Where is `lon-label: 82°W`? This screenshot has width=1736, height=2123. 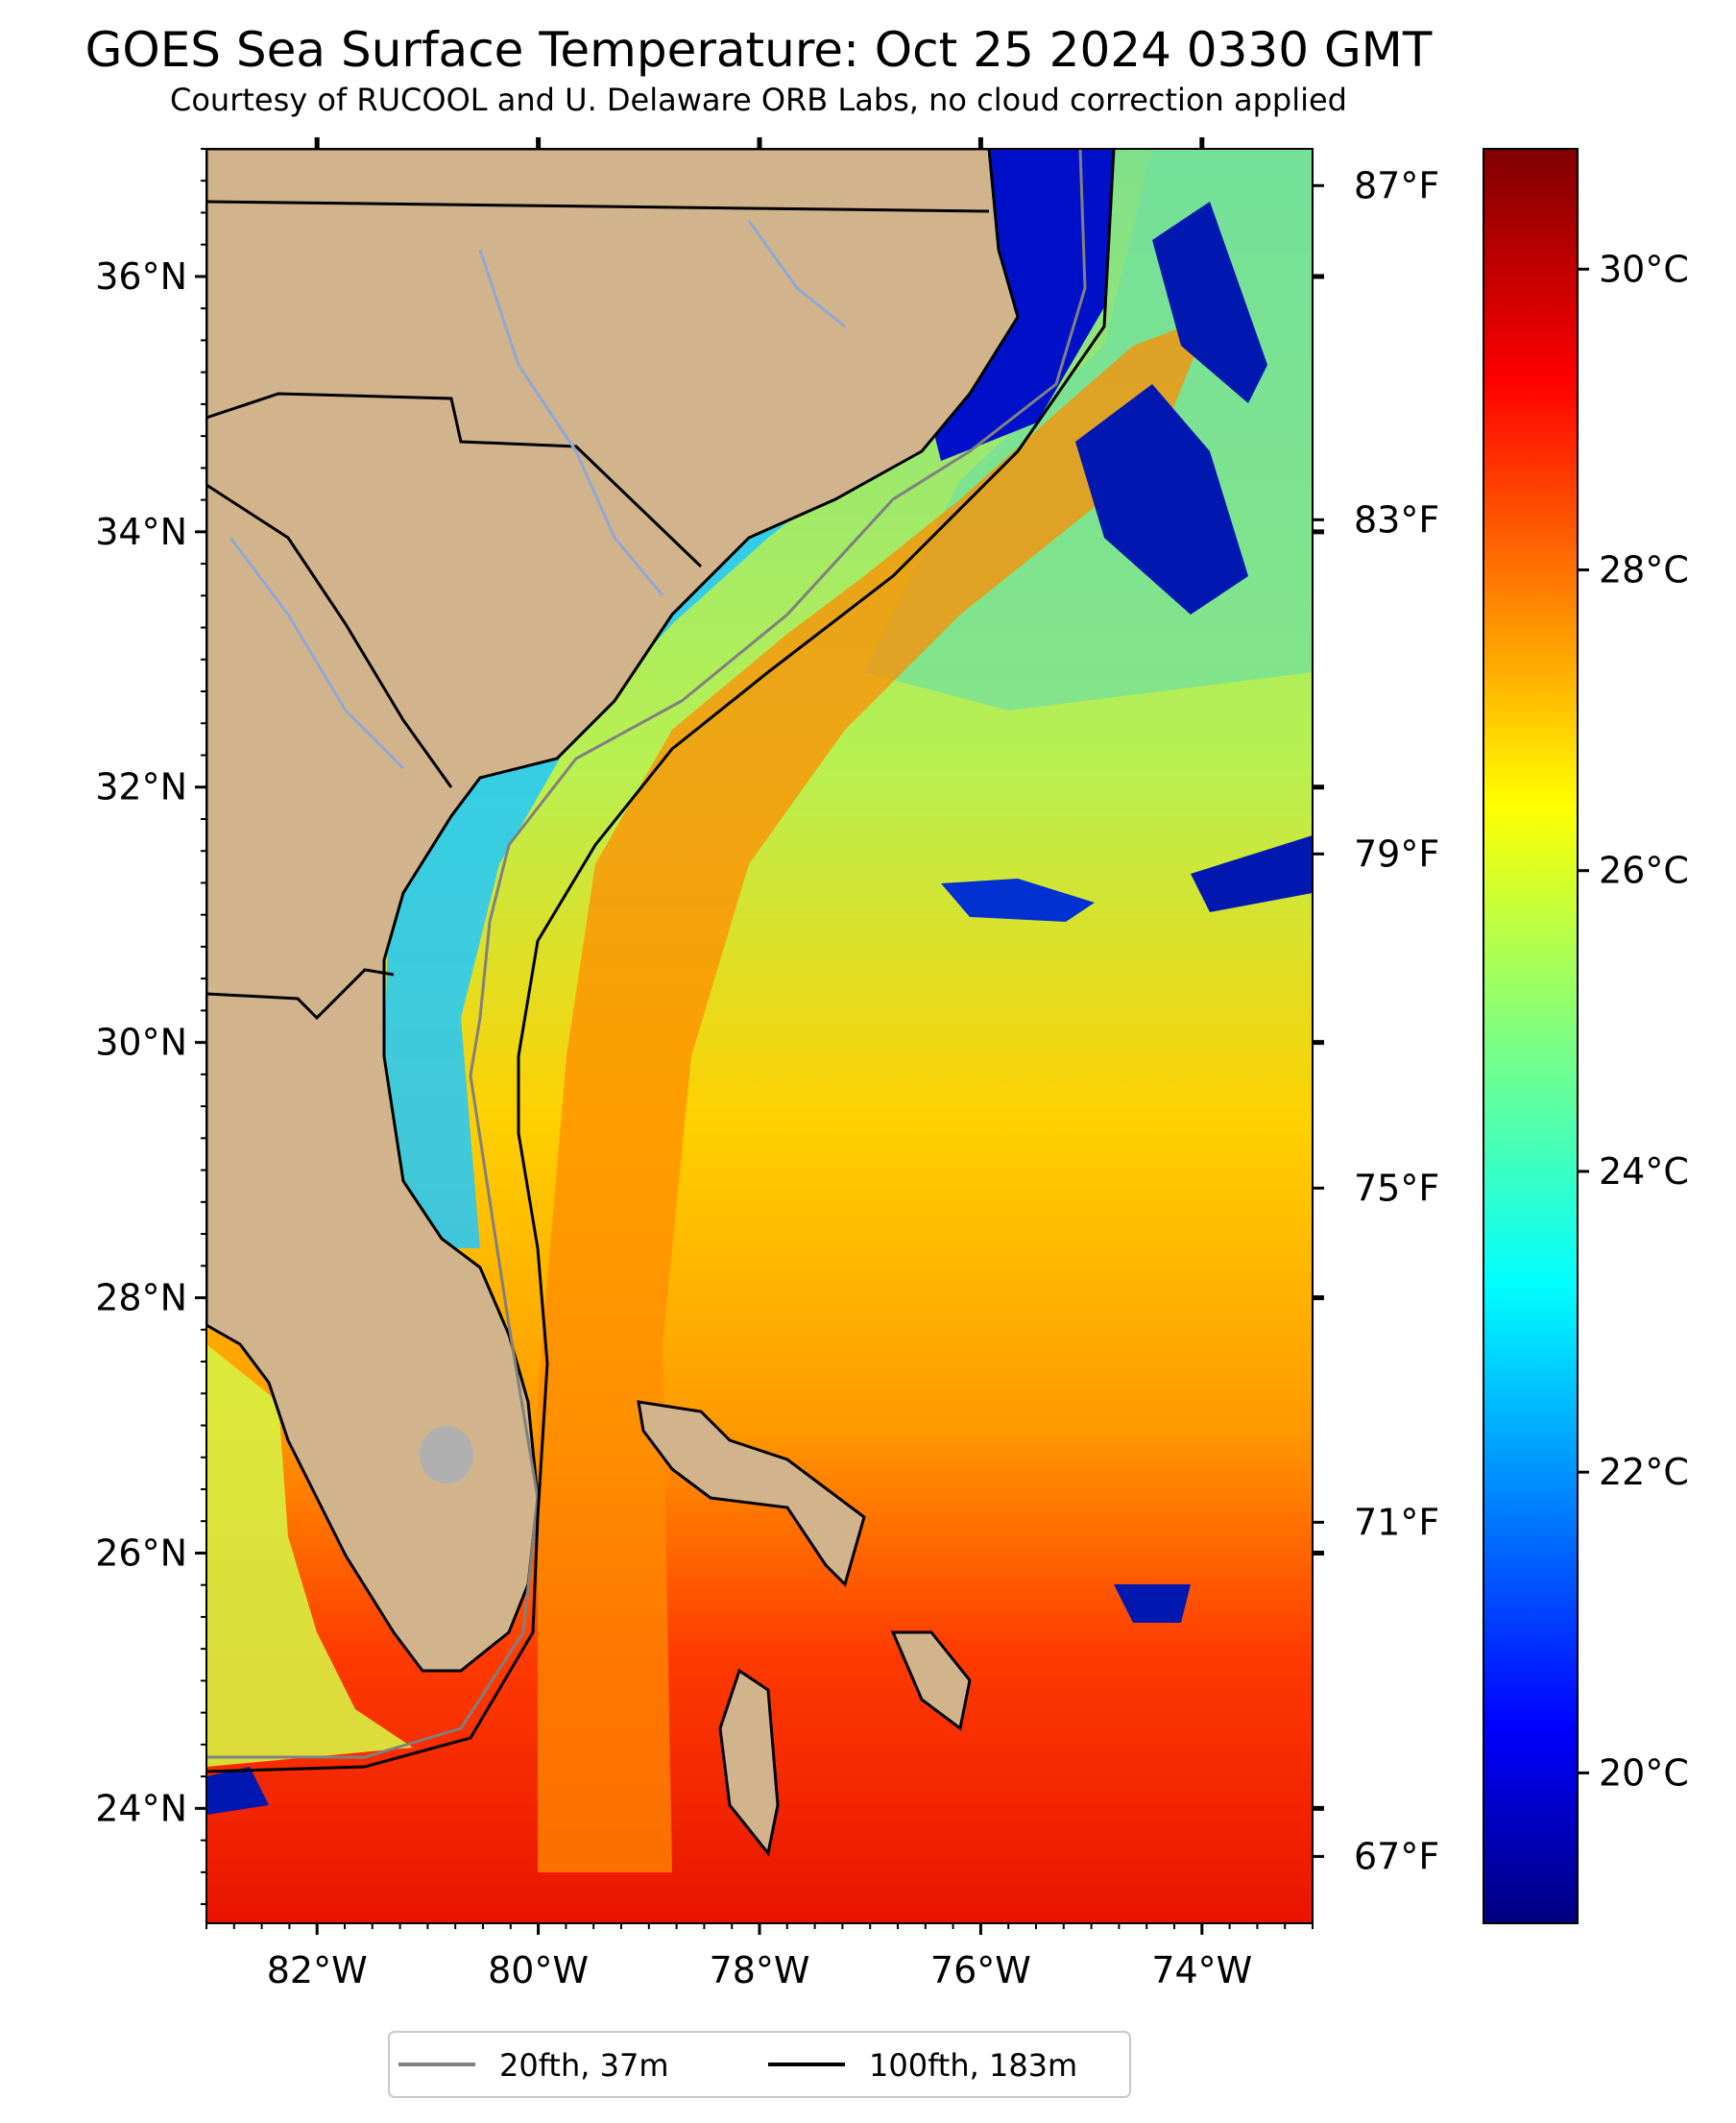
lon-label: 82°W is located at coordinates (317, 1970).